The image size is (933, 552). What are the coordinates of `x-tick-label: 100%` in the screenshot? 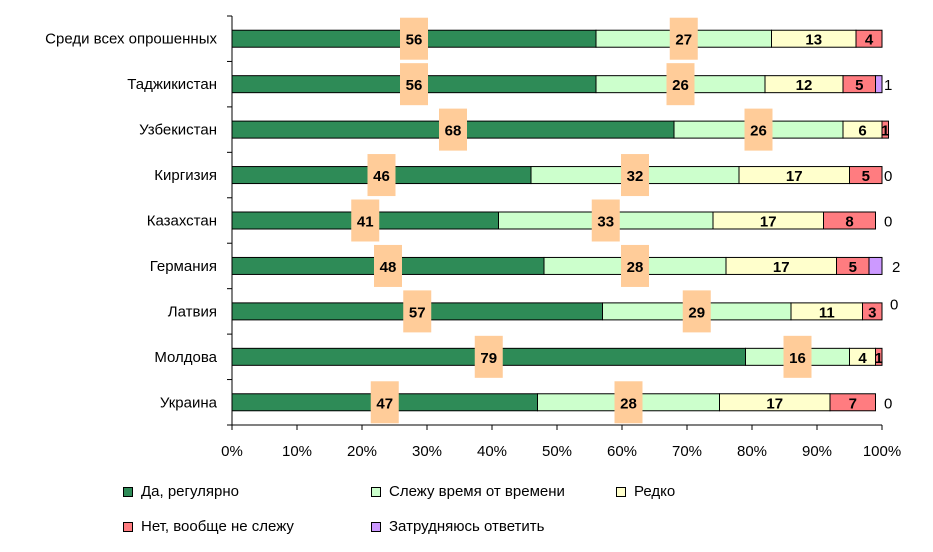 It's located at (882, 451).